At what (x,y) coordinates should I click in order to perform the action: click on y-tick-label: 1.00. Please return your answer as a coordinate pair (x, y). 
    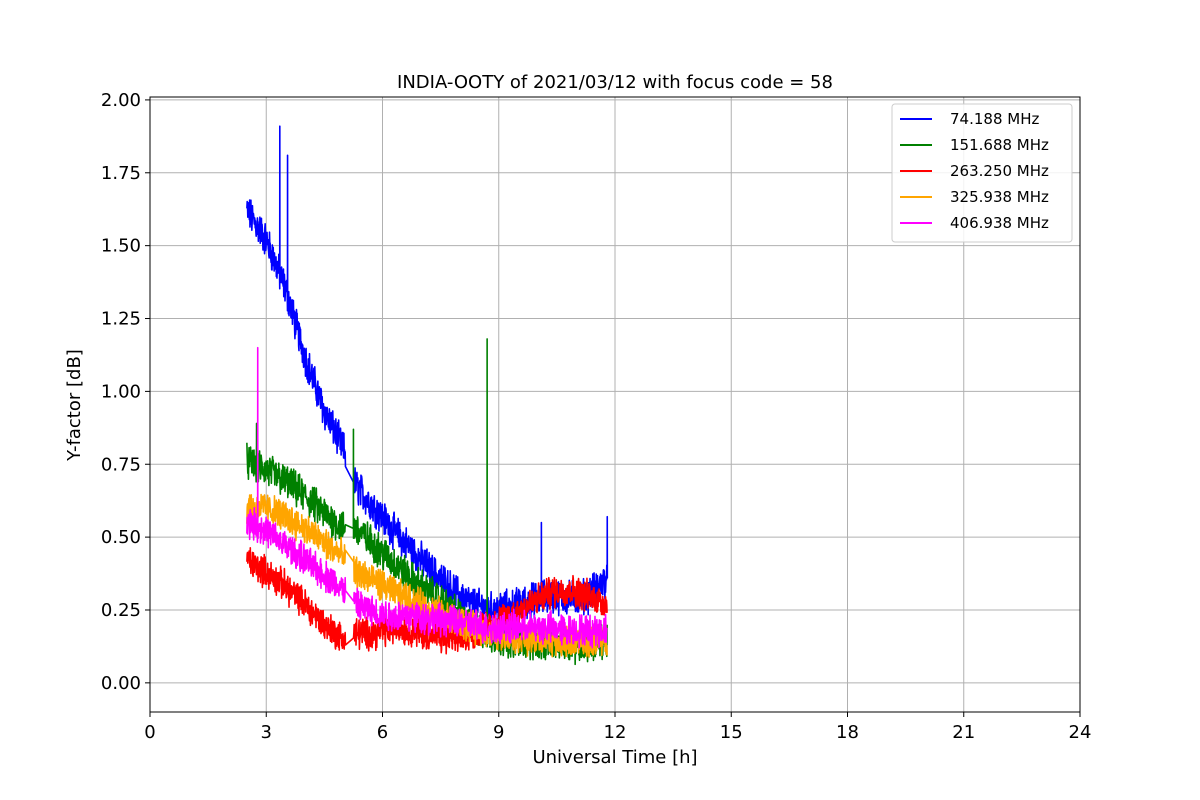
    Looking at the image, I should click on (121, 391).